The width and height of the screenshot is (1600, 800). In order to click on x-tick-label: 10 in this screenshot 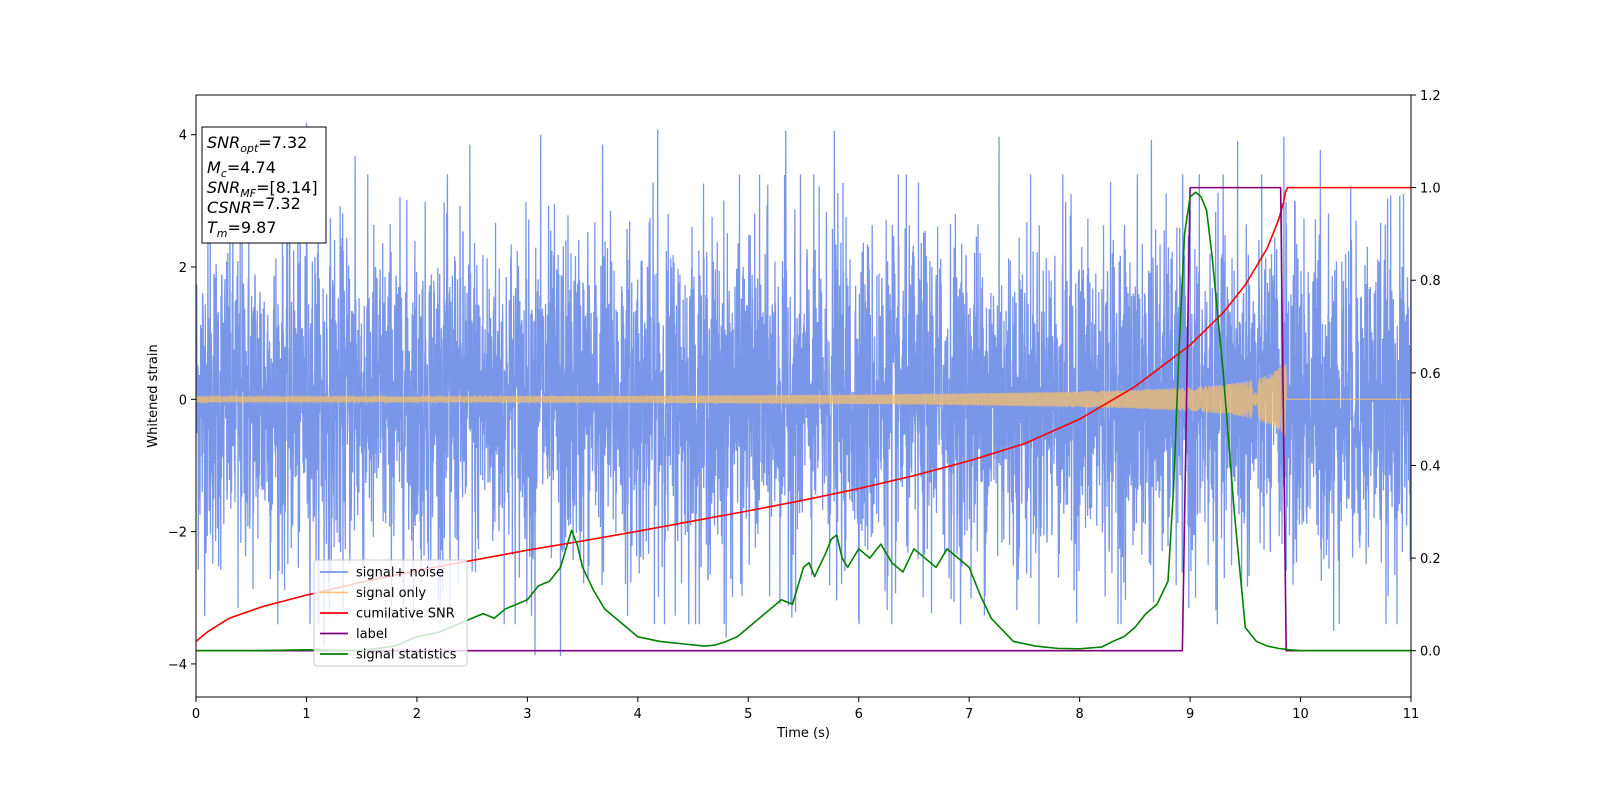, I will do `click(1300, 714)`.